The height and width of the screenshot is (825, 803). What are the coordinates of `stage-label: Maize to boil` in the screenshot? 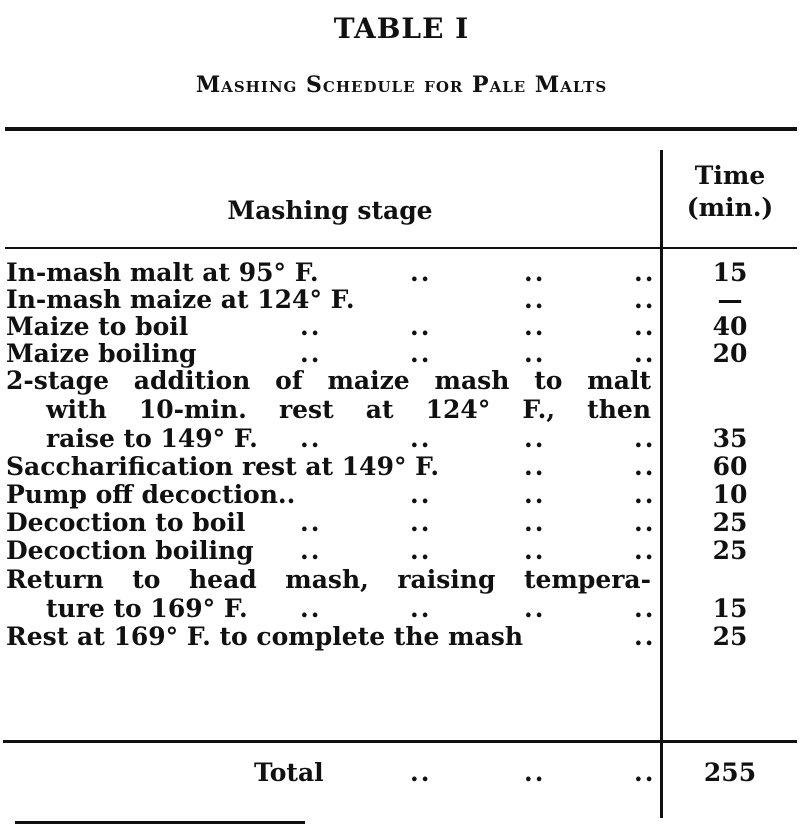 It's located at (97, 326).